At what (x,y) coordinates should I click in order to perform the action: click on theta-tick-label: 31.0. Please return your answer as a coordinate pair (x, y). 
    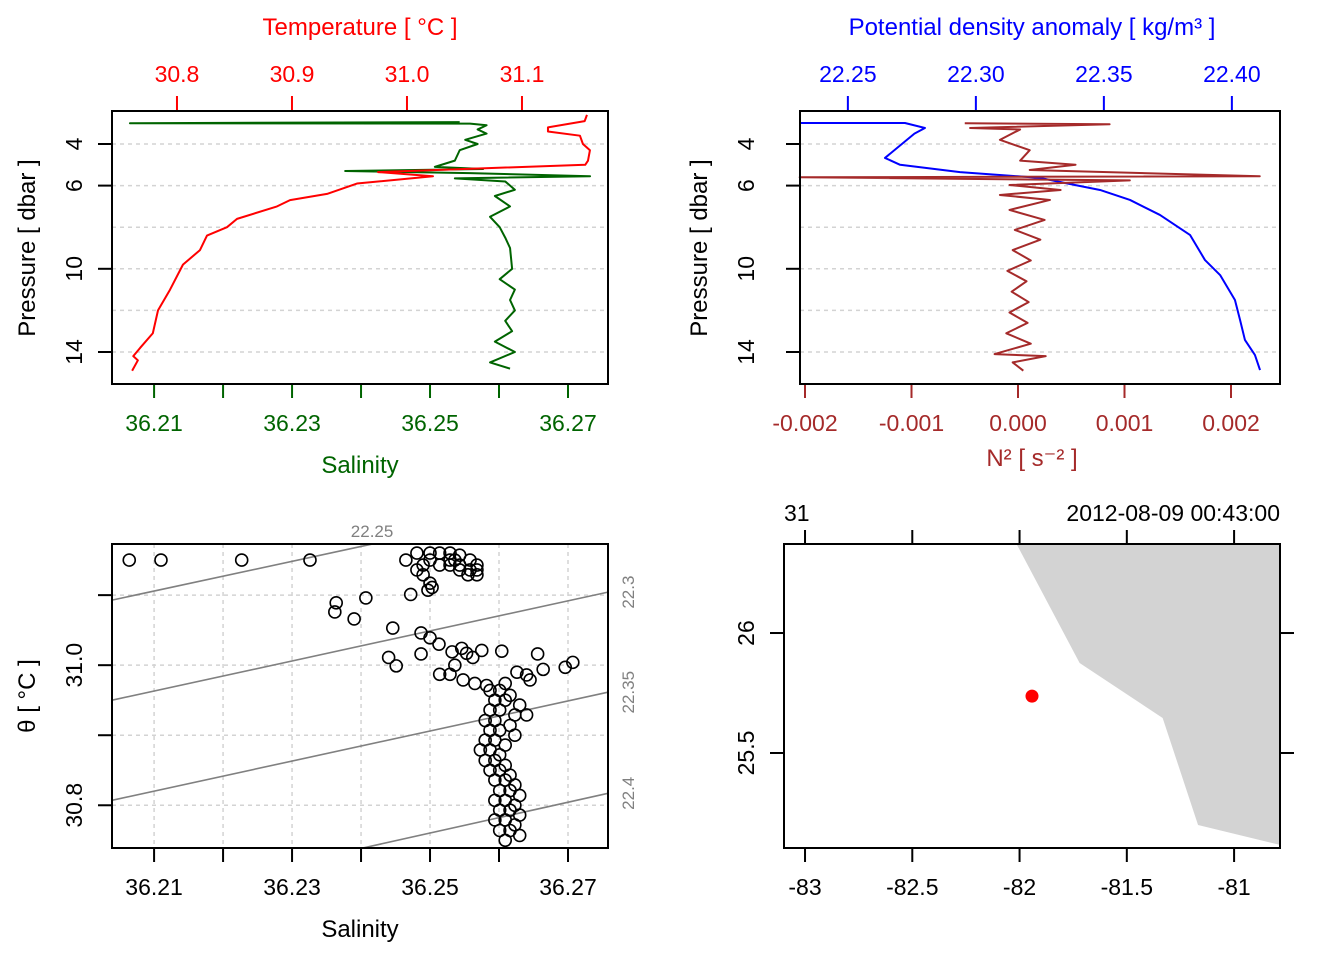
    Looking at the image, I should click on (74, 665).